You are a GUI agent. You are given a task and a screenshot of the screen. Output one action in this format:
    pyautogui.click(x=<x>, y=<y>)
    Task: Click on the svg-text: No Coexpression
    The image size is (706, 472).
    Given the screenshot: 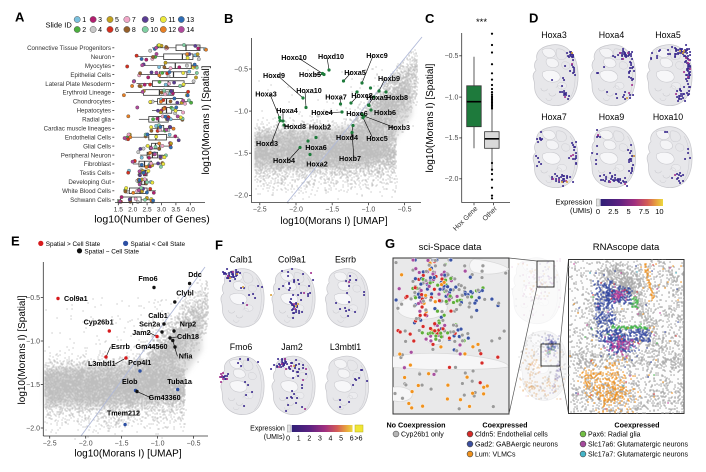 What is the action you would take?
    pyautogui.click(x=415, y=425)
    